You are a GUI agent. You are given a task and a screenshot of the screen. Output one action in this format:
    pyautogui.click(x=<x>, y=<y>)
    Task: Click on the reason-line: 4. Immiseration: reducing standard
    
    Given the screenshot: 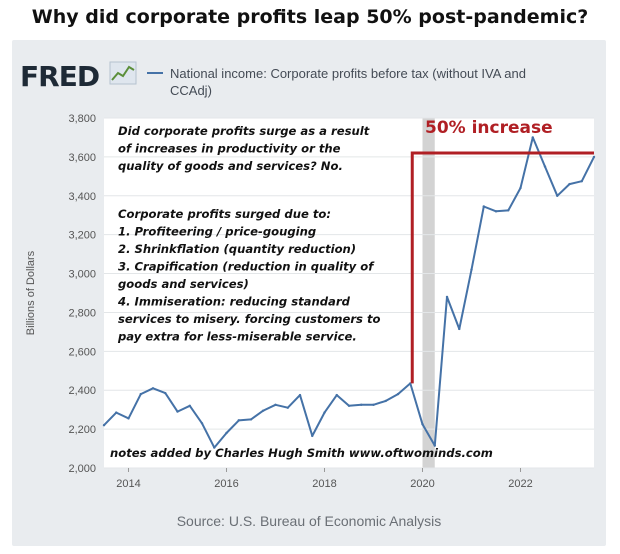 What is the action you would take?
    pyautogui.click(x=234, y=302)
    